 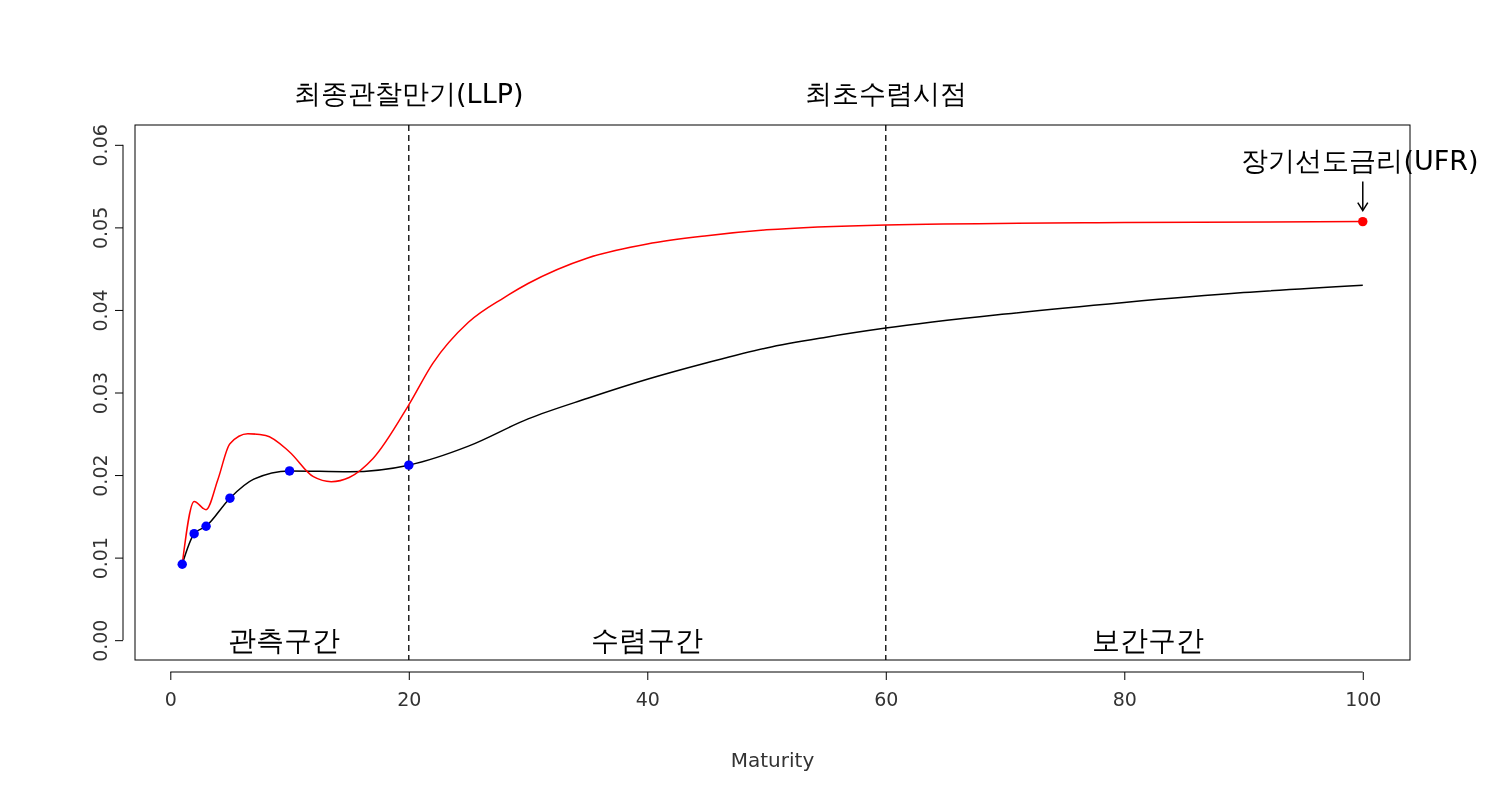 I want to click on x-tick-label: 100, so click(x=1363, y=698).